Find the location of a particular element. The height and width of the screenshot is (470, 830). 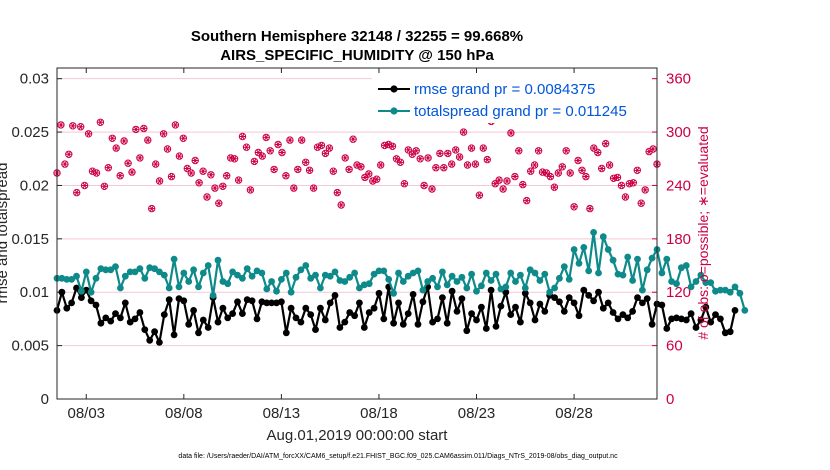

tick-label-right-5: 300 is located at coordinates (678, 132).